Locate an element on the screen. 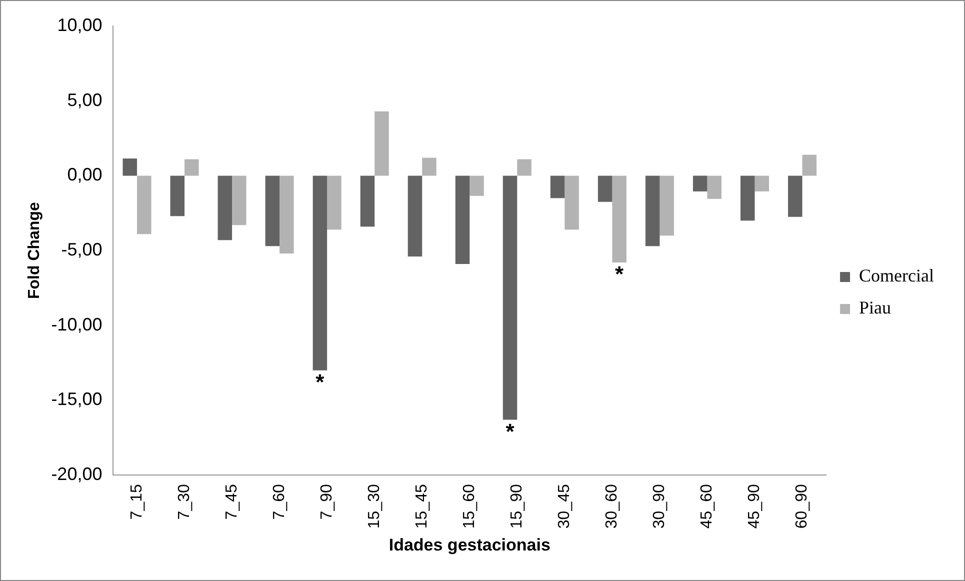 The image size is (965, 581). x-tick-label: 45_60 is located at coordinates (707, 506).